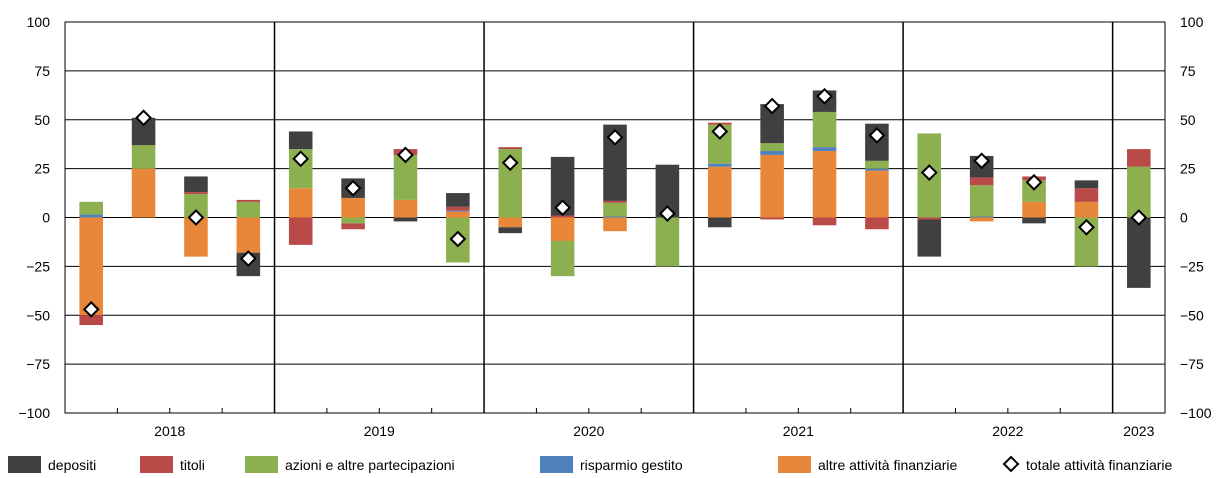 This screenshot has height=478, width=1232. What do you see at coordinates (46, 218) in the screenshot?
I see `y-tick-label-left: 0` at bounding box center [46, 218].